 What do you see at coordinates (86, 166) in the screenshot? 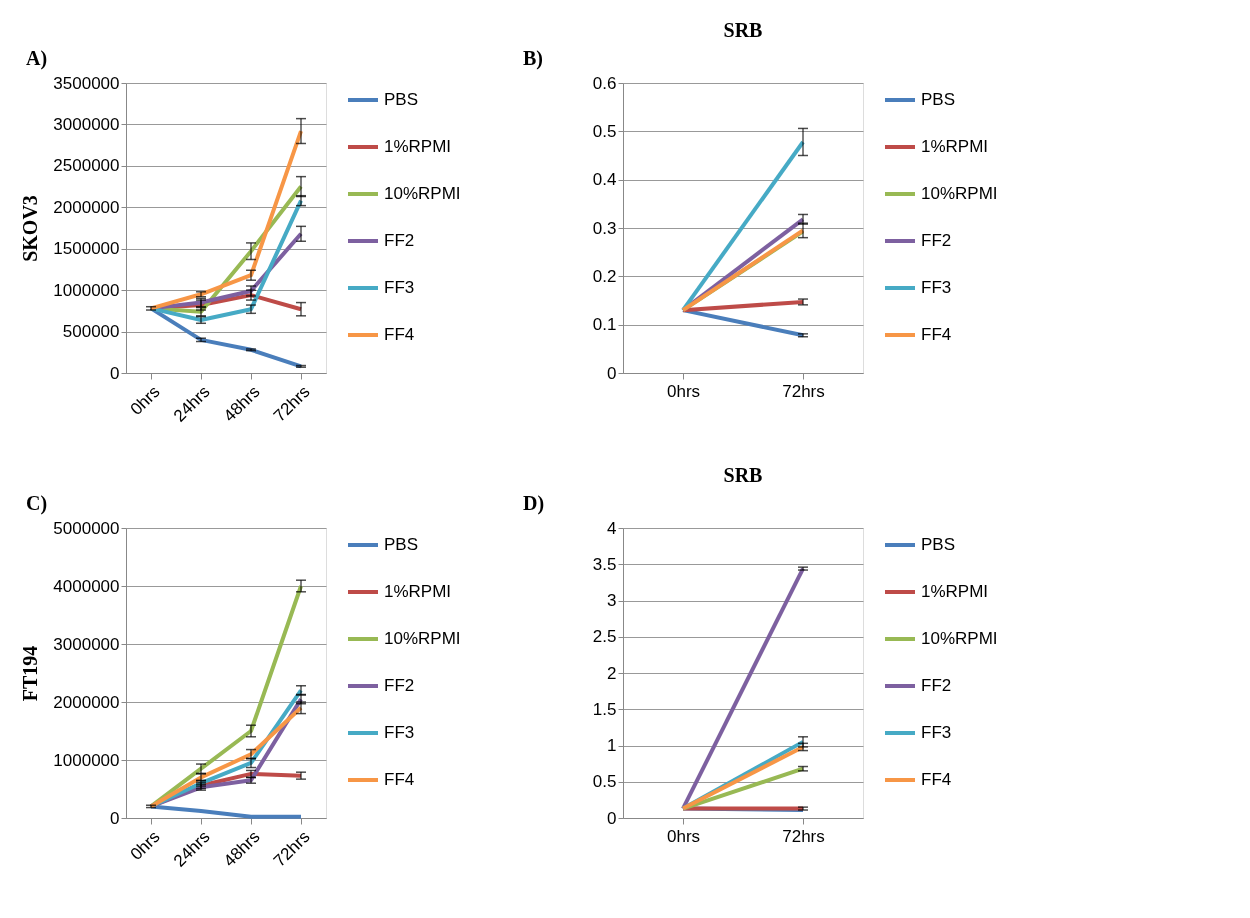
I see `y-tick-label: 2500000` at bounding box center [86, 166].